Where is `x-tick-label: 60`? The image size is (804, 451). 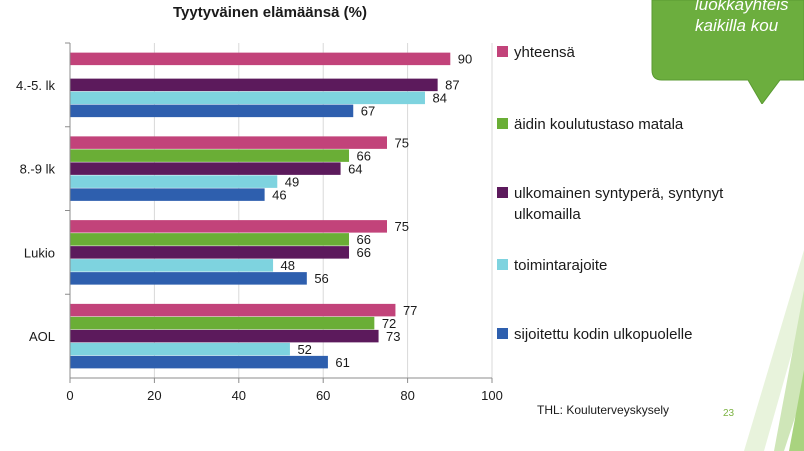
x-tick-label: 60 is located at coordinates (323, 395).